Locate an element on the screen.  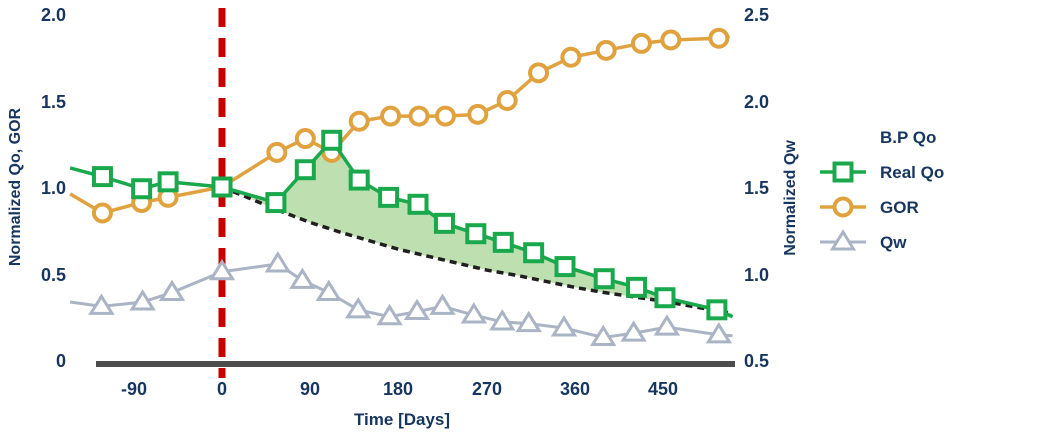
x-tick-2: 90 is located at coordinates (310, 389).